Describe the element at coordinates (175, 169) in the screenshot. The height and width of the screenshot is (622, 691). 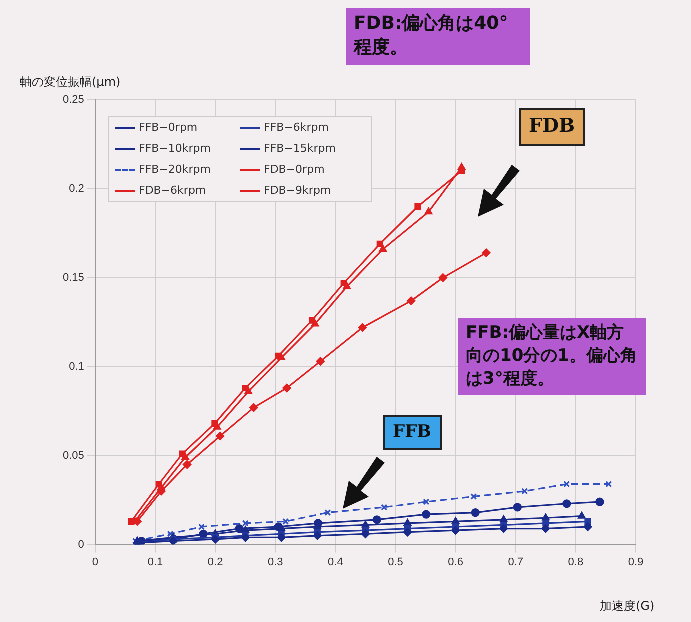
I see `legend-label: FFB−20krpm` at that location.